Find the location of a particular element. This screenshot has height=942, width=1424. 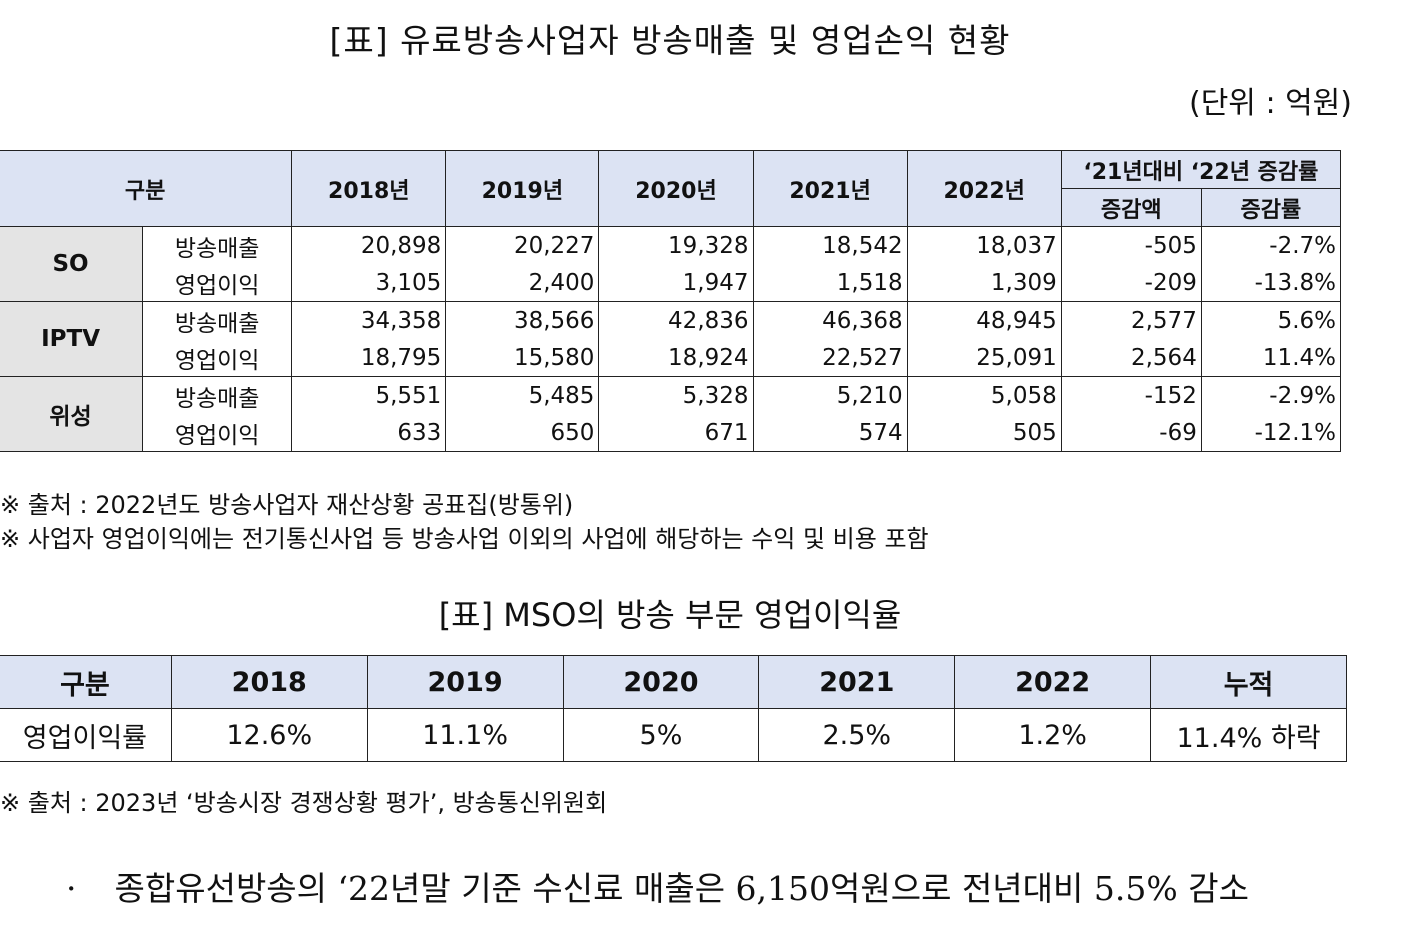

value-cell: 46,368 is located at coordinates (830, 320).